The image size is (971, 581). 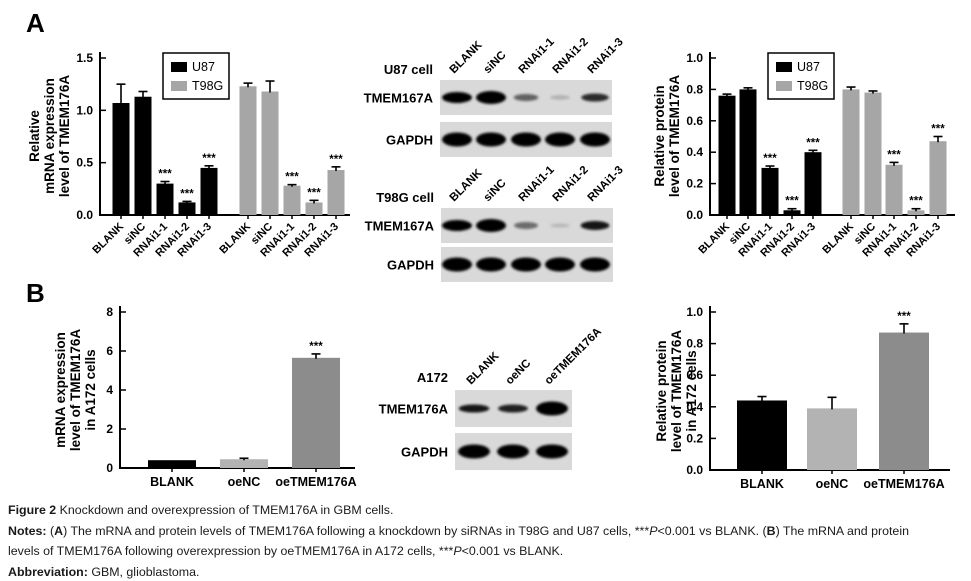 What do you see at coordinates (84, 58) in the screenshot?
I see `y-tick-label: 1.5` at bounding box center [84, 58].